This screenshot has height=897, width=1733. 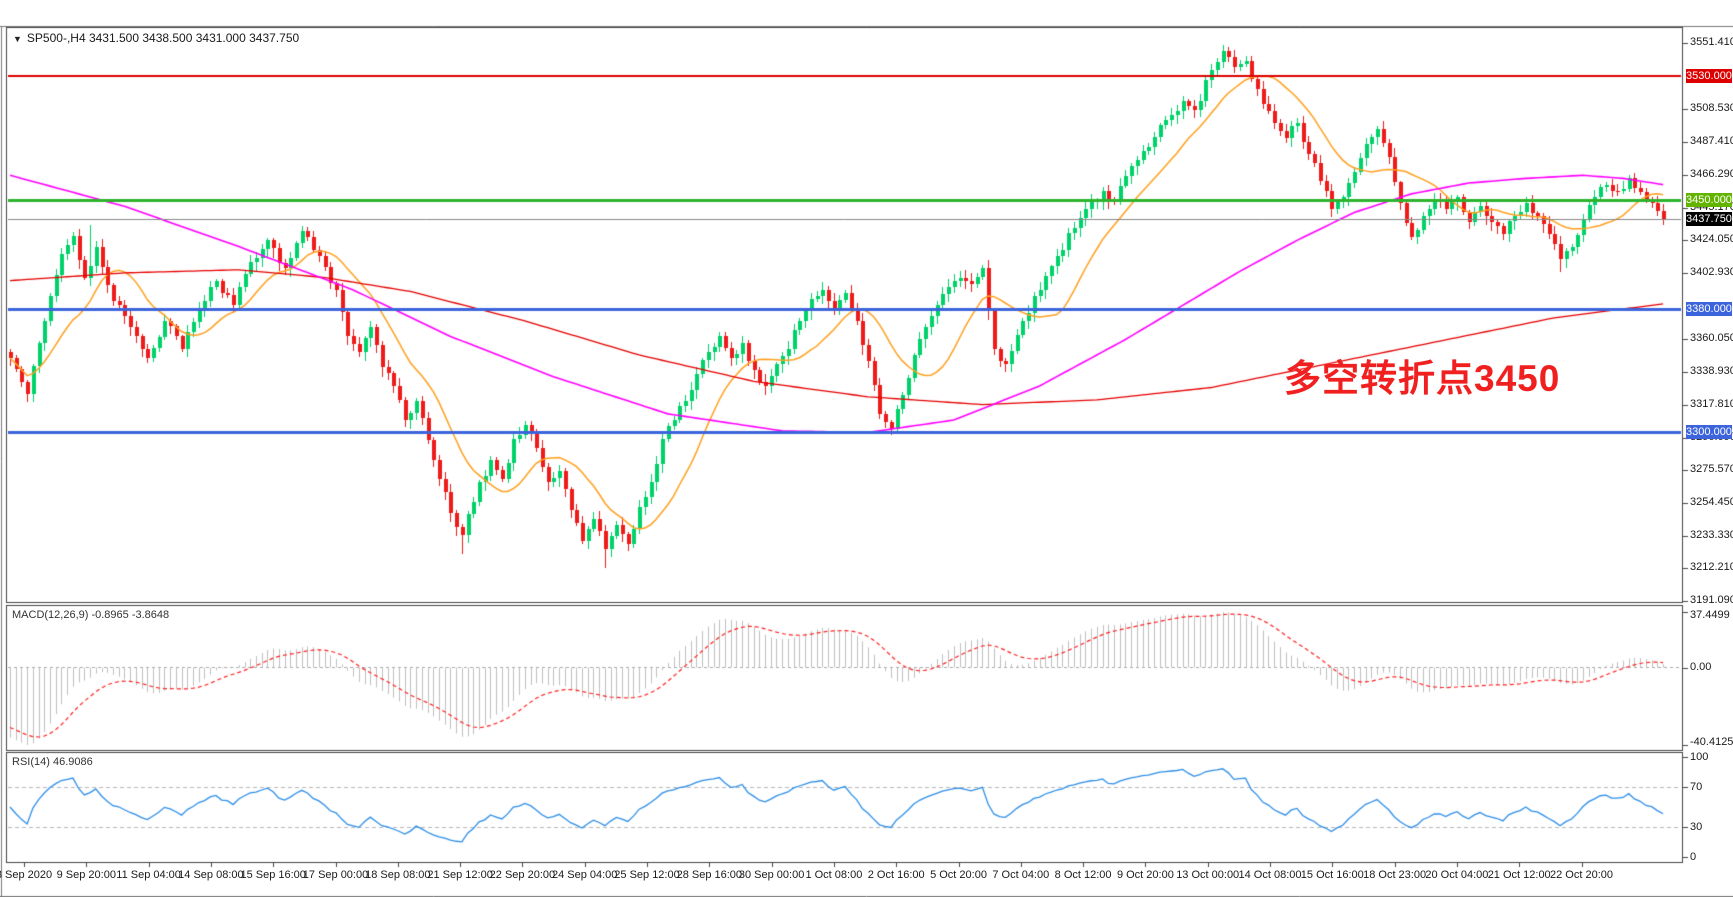 What do you see at coordinates (1270, 875) in the screenshot?
I see `time-axis-label: 14 Oct 08:00` at bounding box center [1270, 875].